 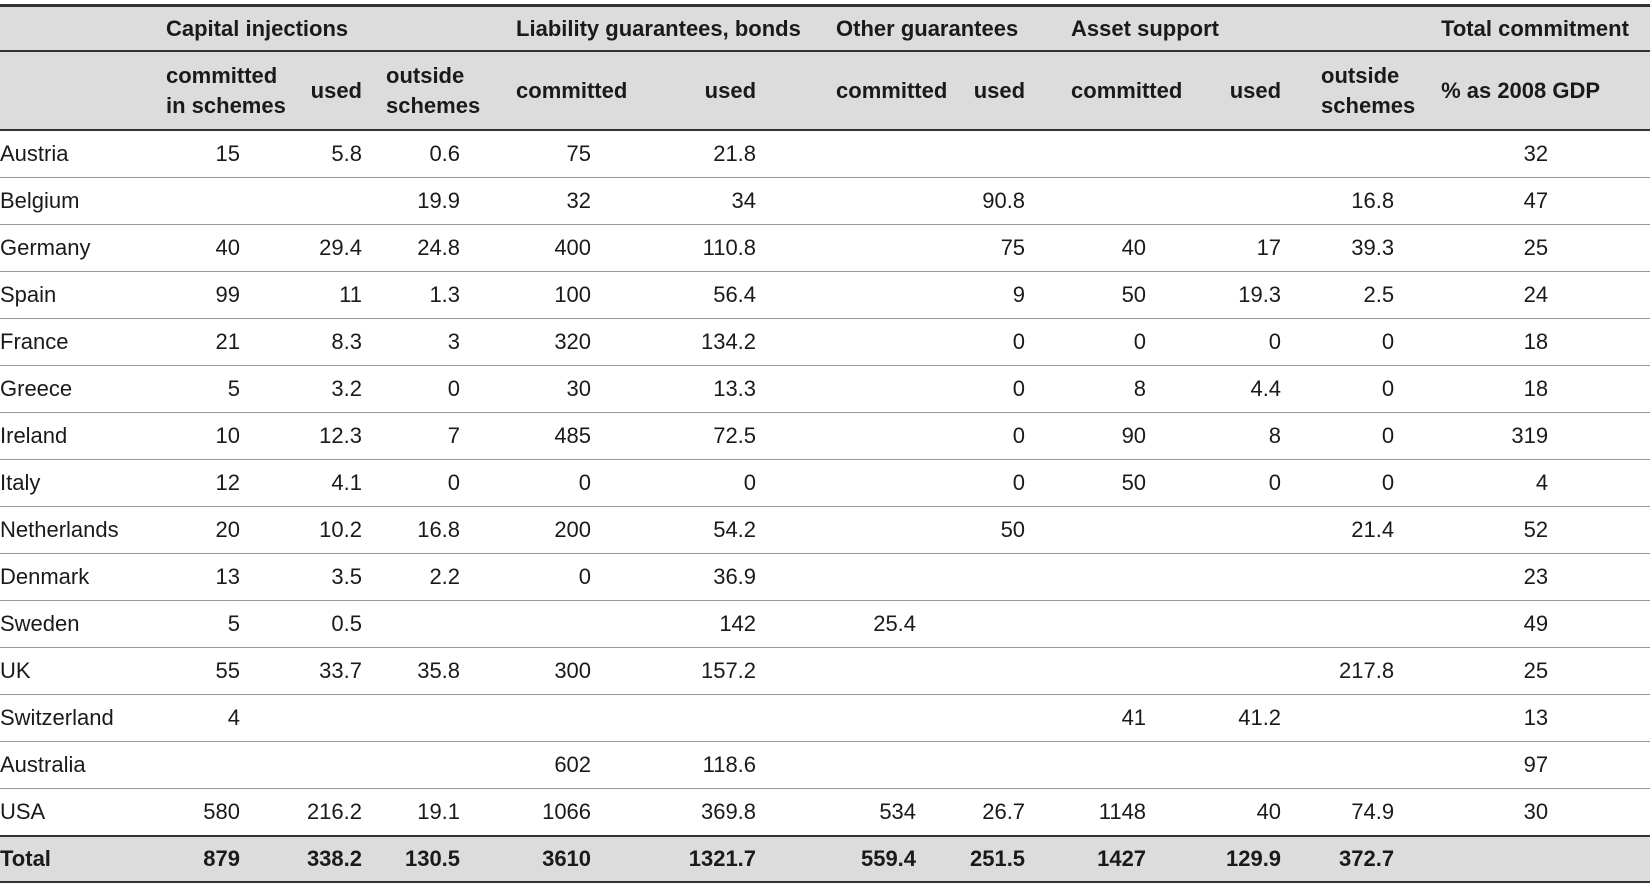 I want to click on value-cell: 11, so click(x=337, y=295).